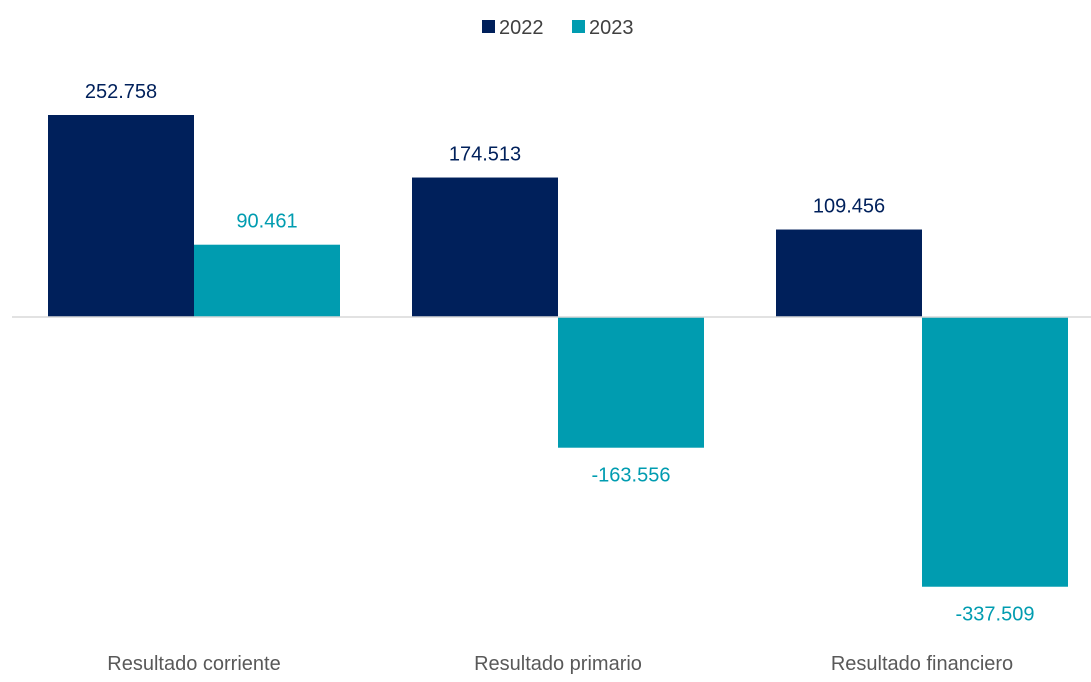 The width and height of the screenshot is (1091, 682). Describe the element at coordinates (488, 26) in the screenshot. I see `legend-swatch-2022` at that location.